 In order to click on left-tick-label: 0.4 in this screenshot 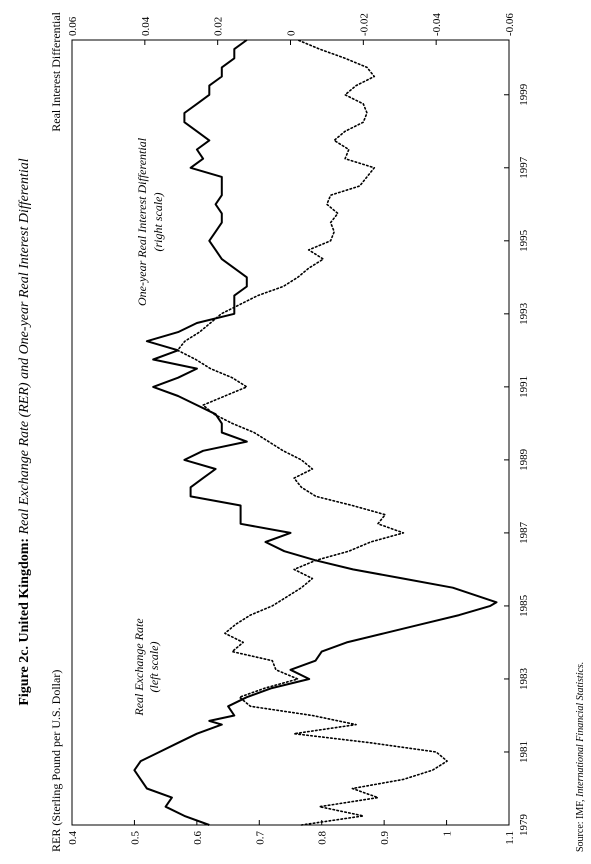, I will do `click(73, 838)`.